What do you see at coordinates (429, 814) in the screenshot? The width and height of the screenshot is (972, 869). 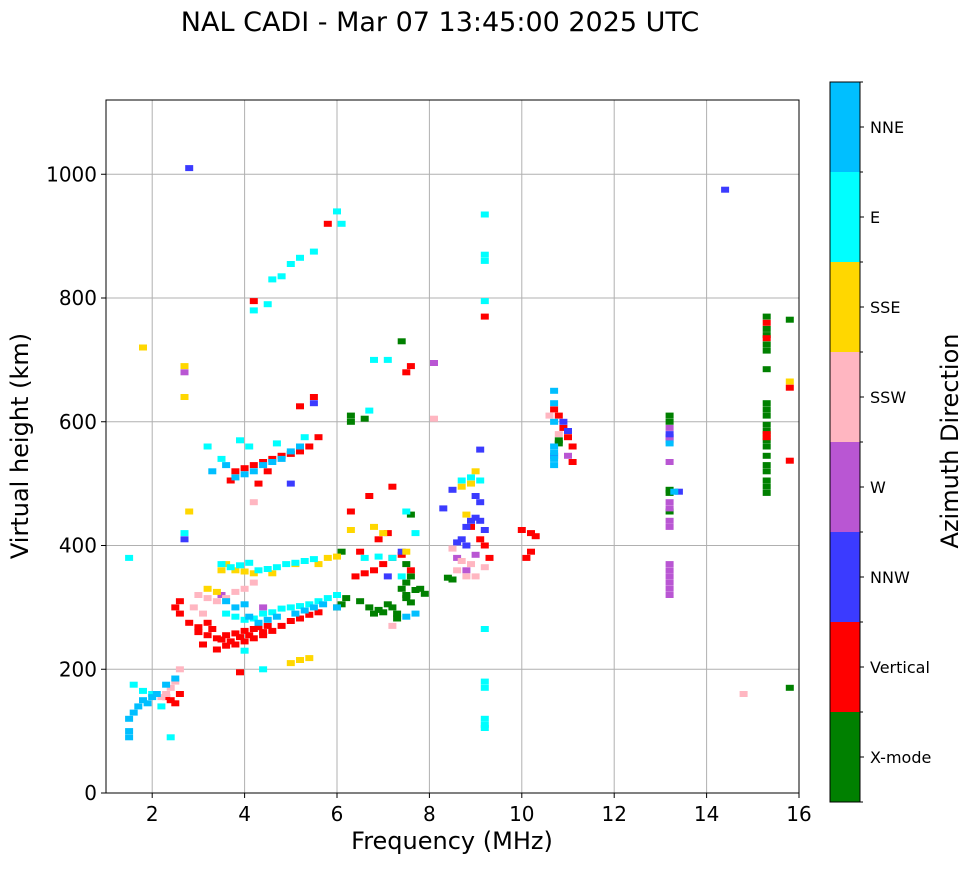 I see `x-tick-label: 8` at bounding box center [429, 814].